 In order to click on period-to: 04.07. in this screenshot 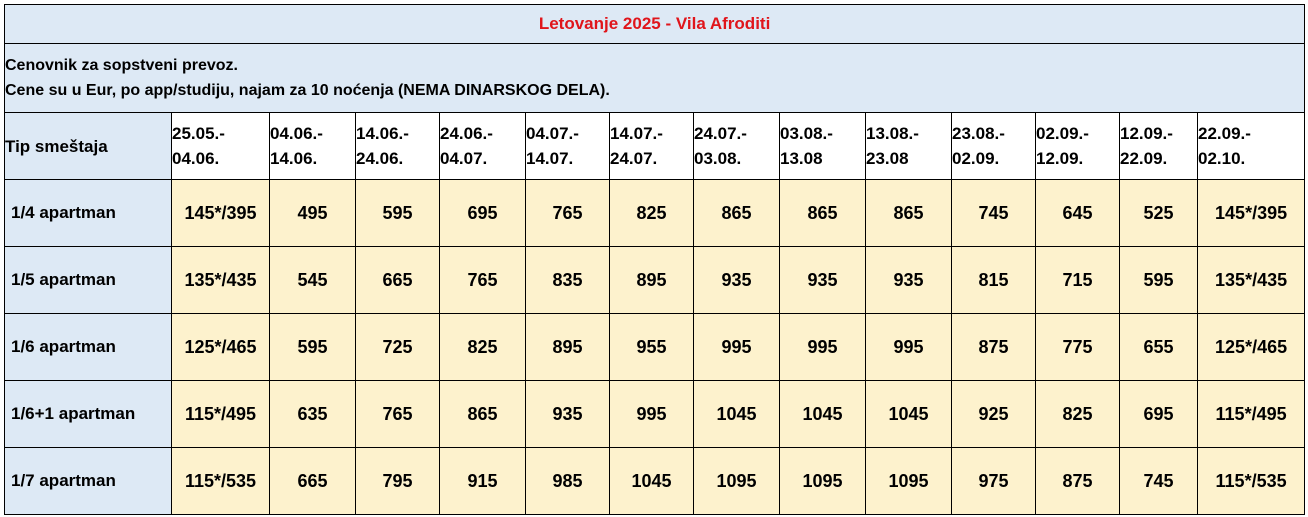, I will do `click(464, 158)`.